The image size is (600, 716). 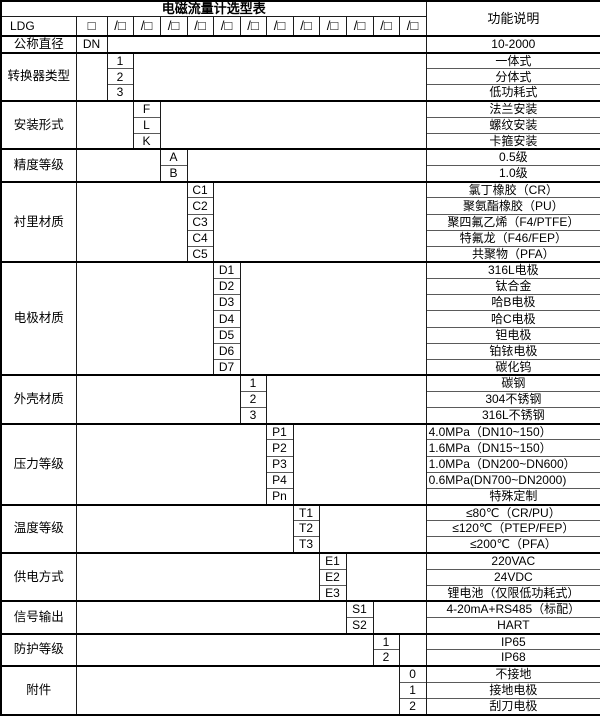 I want to click on option-code: E1, so click(x=332, y=560).